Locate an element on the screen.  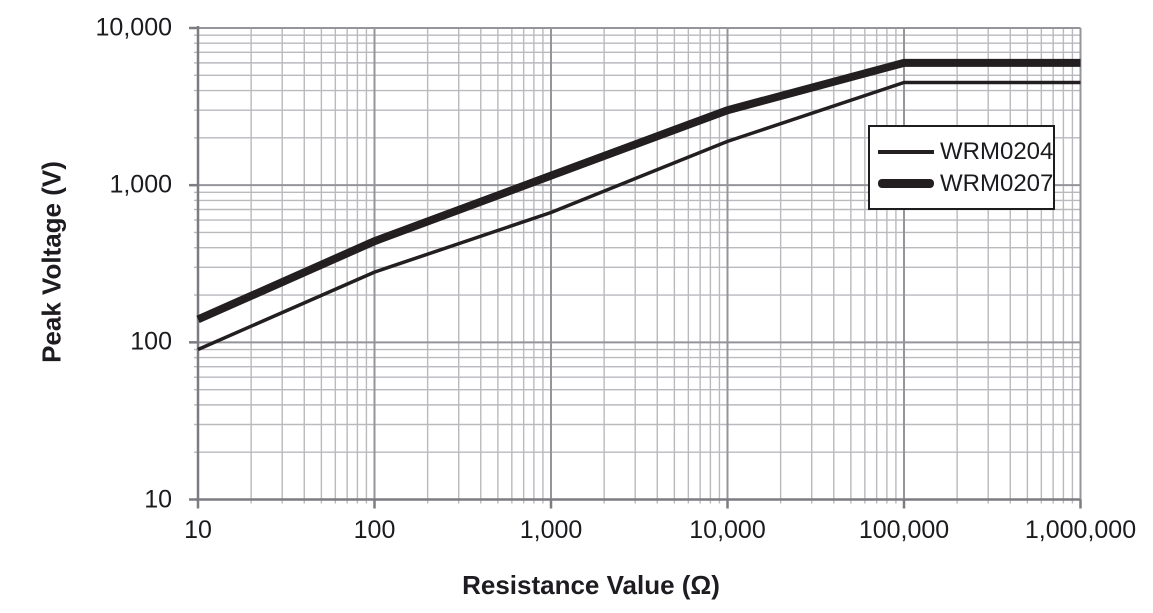
legend-entry-wrm0204: WRM0204 is located at coordinates (962, 151).